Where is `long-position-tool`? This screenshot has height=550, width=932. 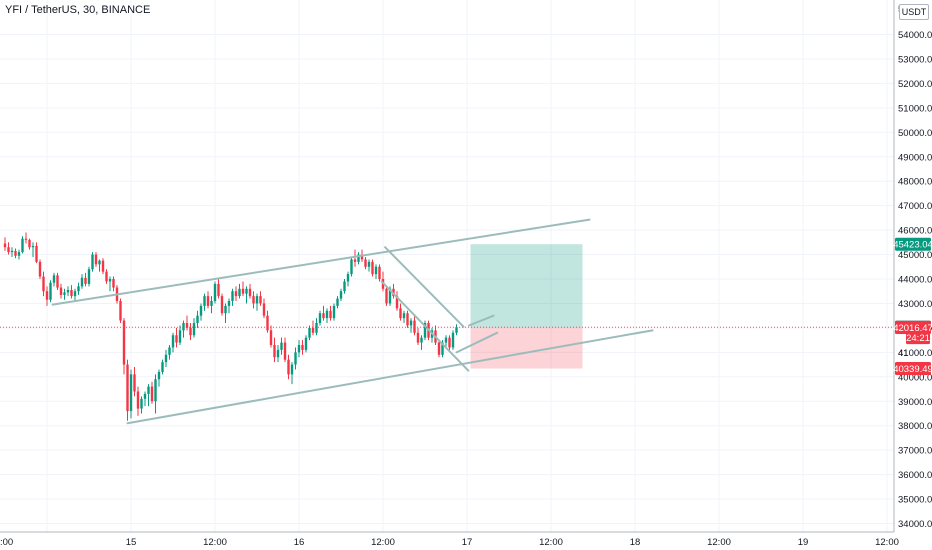
long-position-tool is located at coordinates (526, 306).